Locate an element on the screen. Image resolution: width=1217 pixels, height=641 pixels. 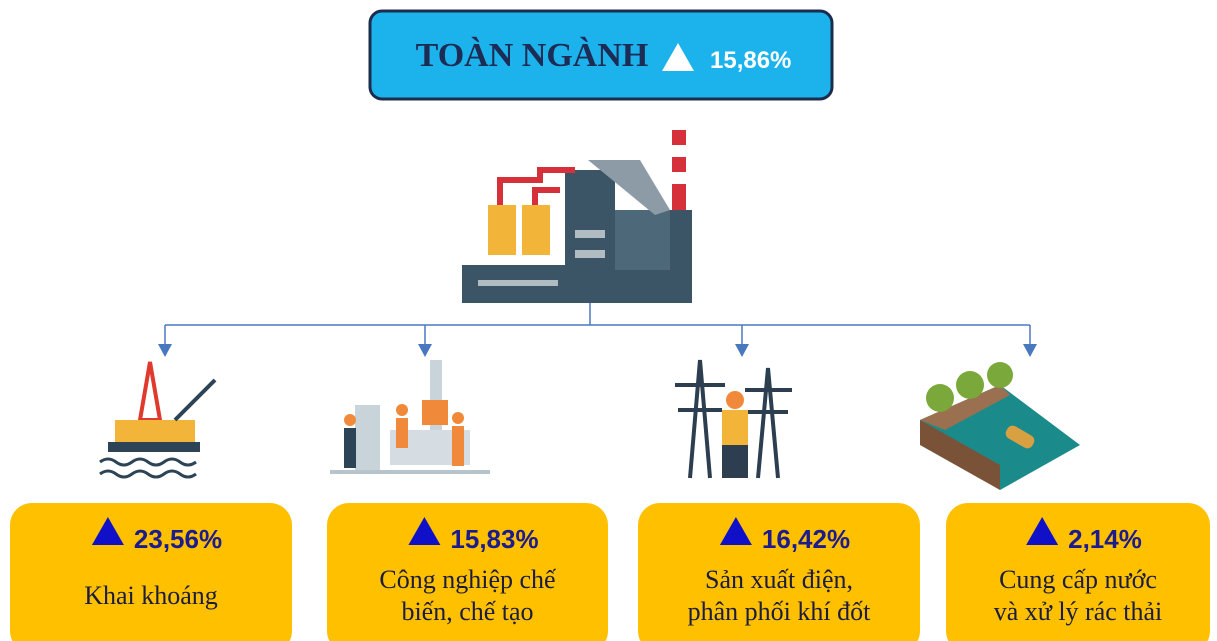
worker-icon is located at coordinates (735, 434).